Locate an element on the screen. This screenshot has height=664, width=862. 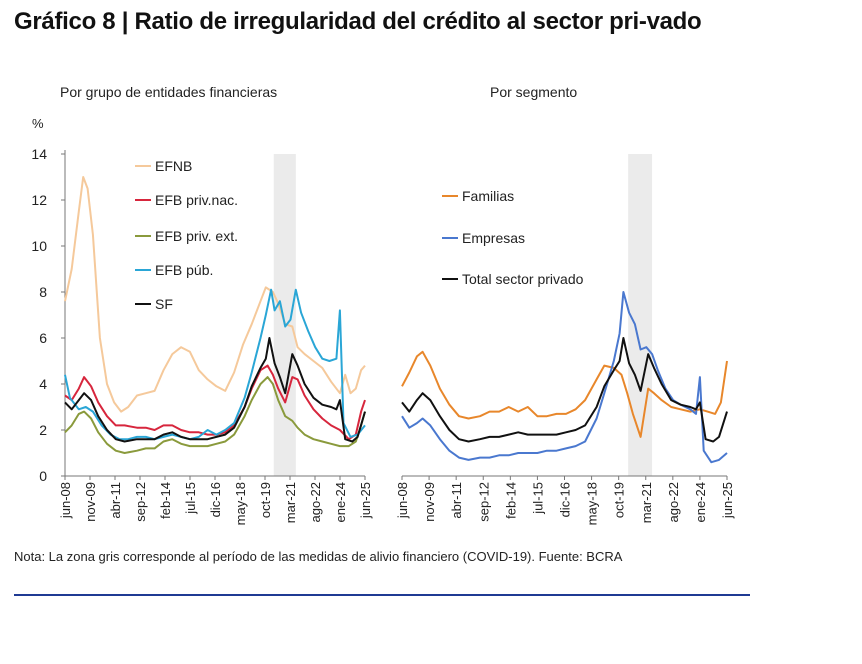
bottom-rule is located at coordinates (382, 595).